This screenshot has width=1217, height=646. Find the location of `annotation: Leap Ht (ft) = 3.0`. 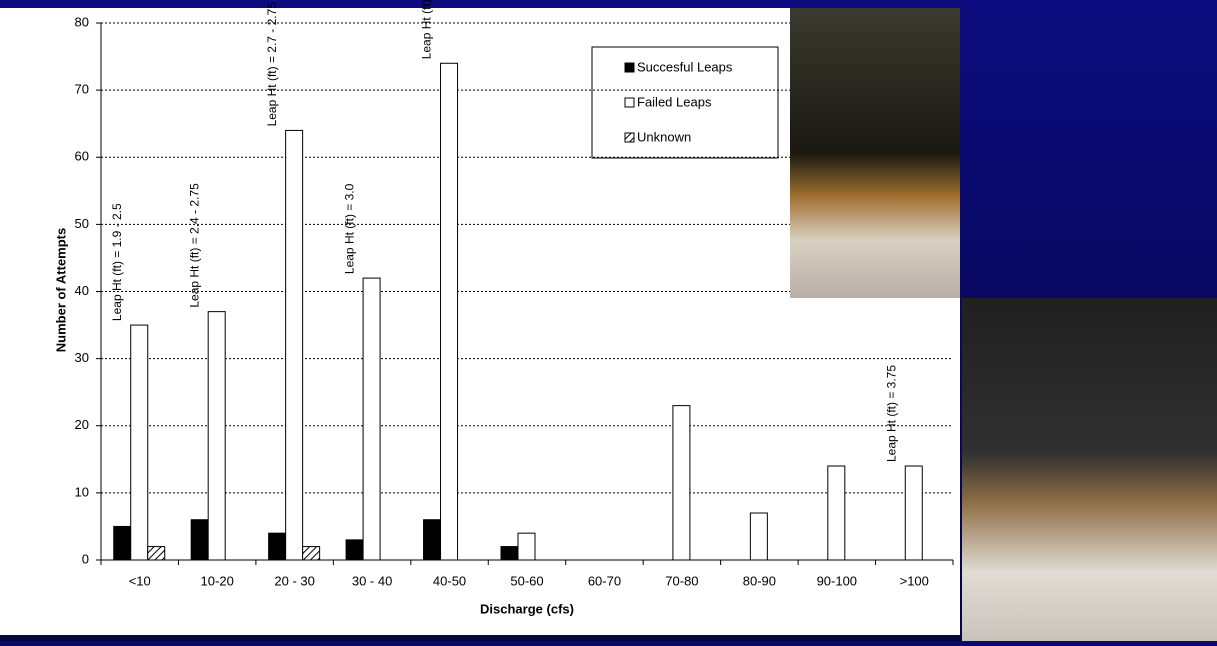

annotation: Leap Ht (ft) = 3.0 is located at coordinates (349, 228).